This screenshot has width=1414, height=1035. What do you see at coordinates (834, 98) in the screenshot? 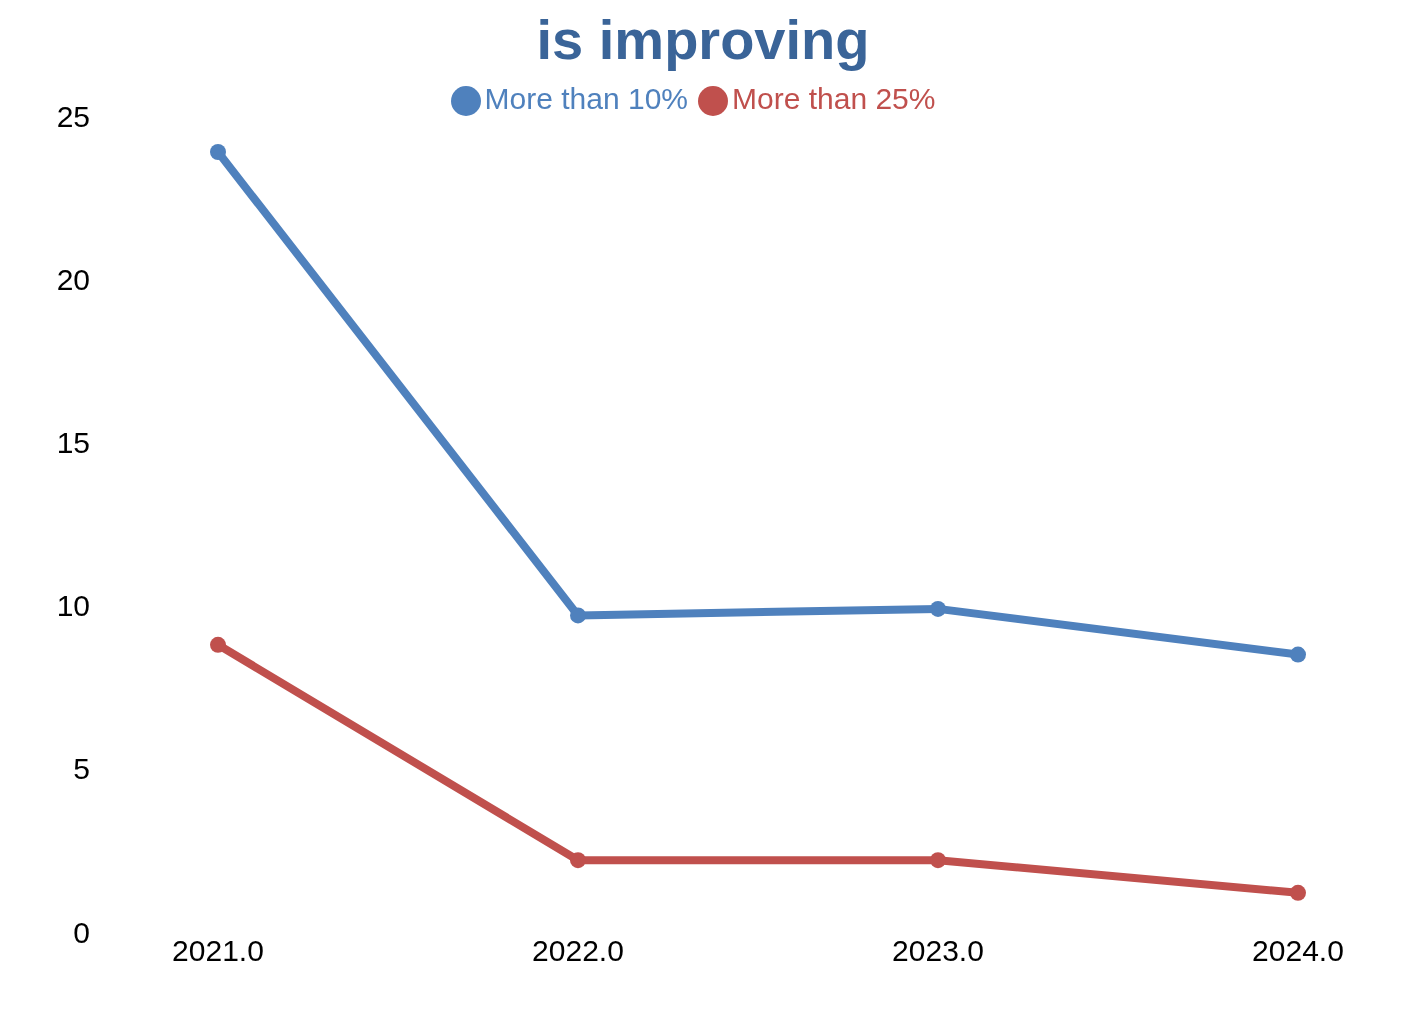
I see `legend-label: More than 25%` at bounding box center [834, 98].